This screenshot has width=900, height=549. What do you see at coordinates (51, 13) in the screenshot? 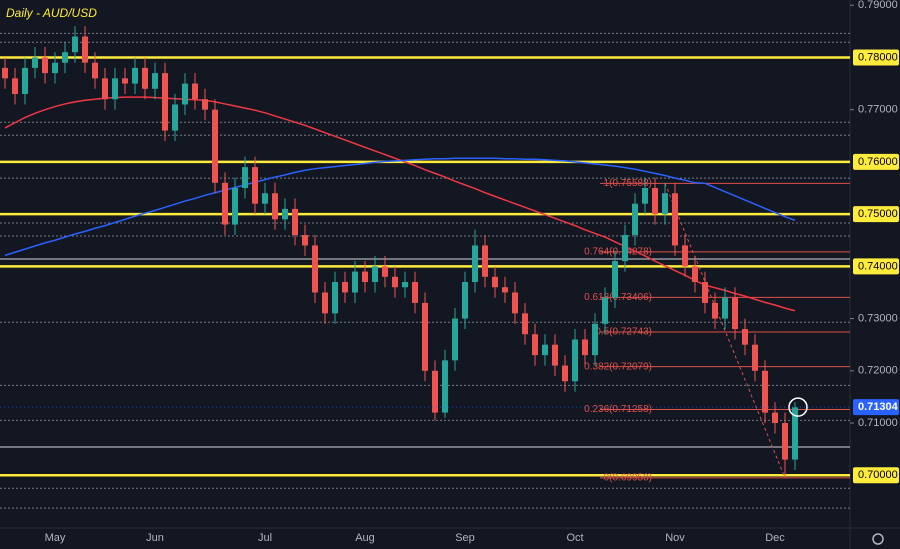
I see `chart-title: Daily - AUD/USD` at bounding box center [51, 13].